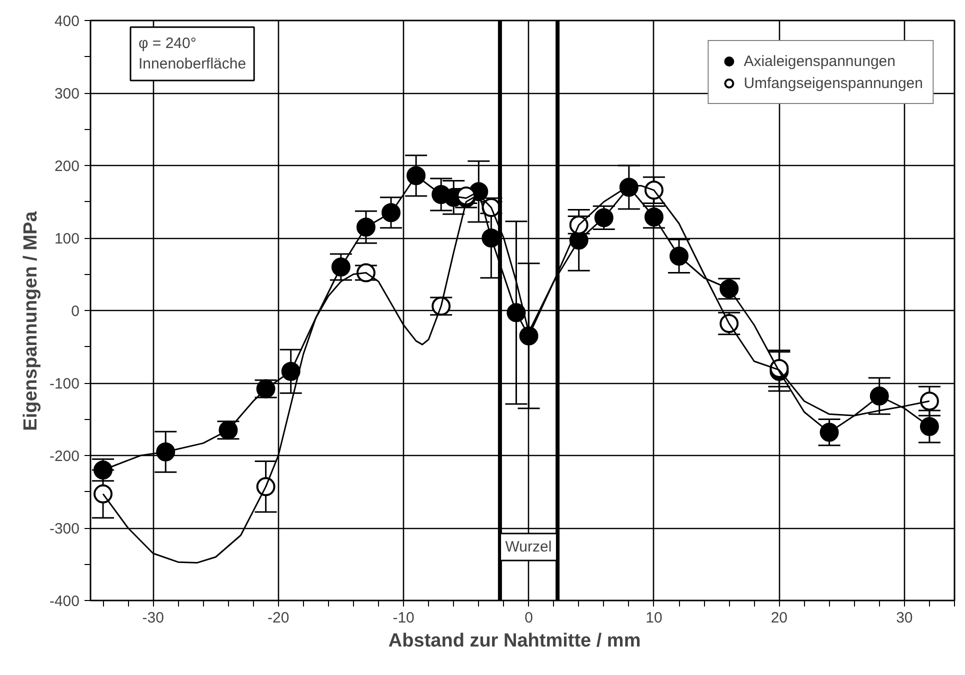  What do you see at coordinates (528, 547) in the screenshot?
I see `annotation: Wurzel` at bounding box center [528, 547].